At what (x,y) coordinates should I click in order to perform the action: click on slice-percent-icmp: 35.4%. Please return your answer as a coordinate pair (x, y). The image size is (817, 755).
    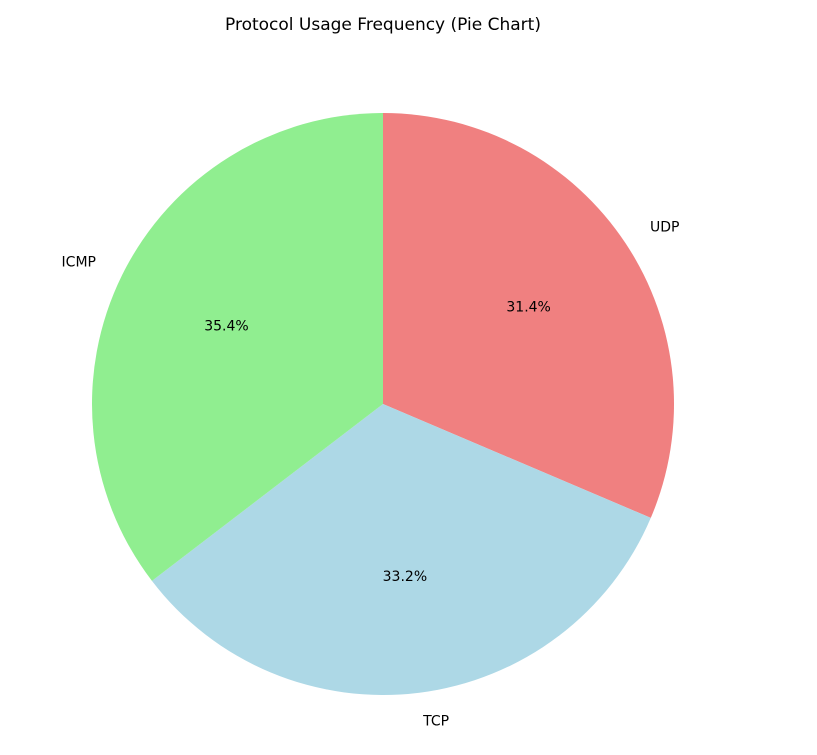
    Looking at the image, I should click on (226, 327).